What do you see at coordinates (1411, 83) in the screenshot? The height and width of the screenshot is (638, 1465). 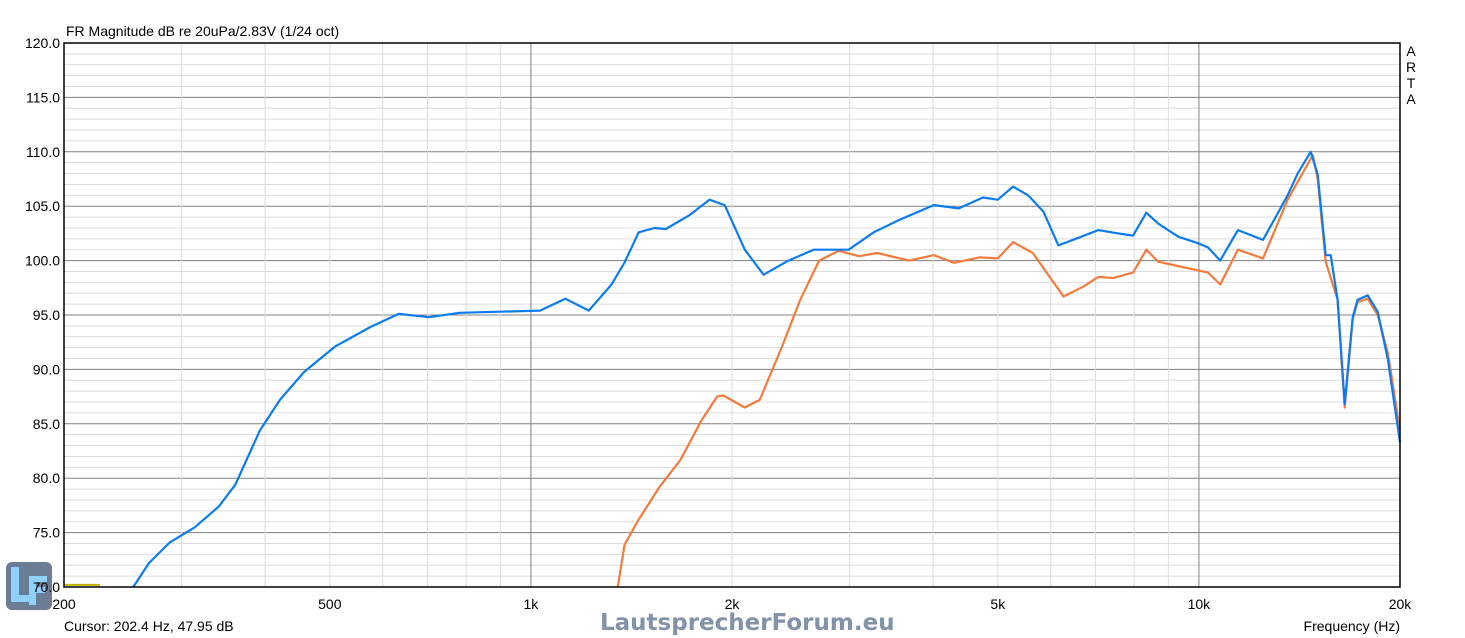 I see `arta-letter: T` at bounding box center [1411, 83].